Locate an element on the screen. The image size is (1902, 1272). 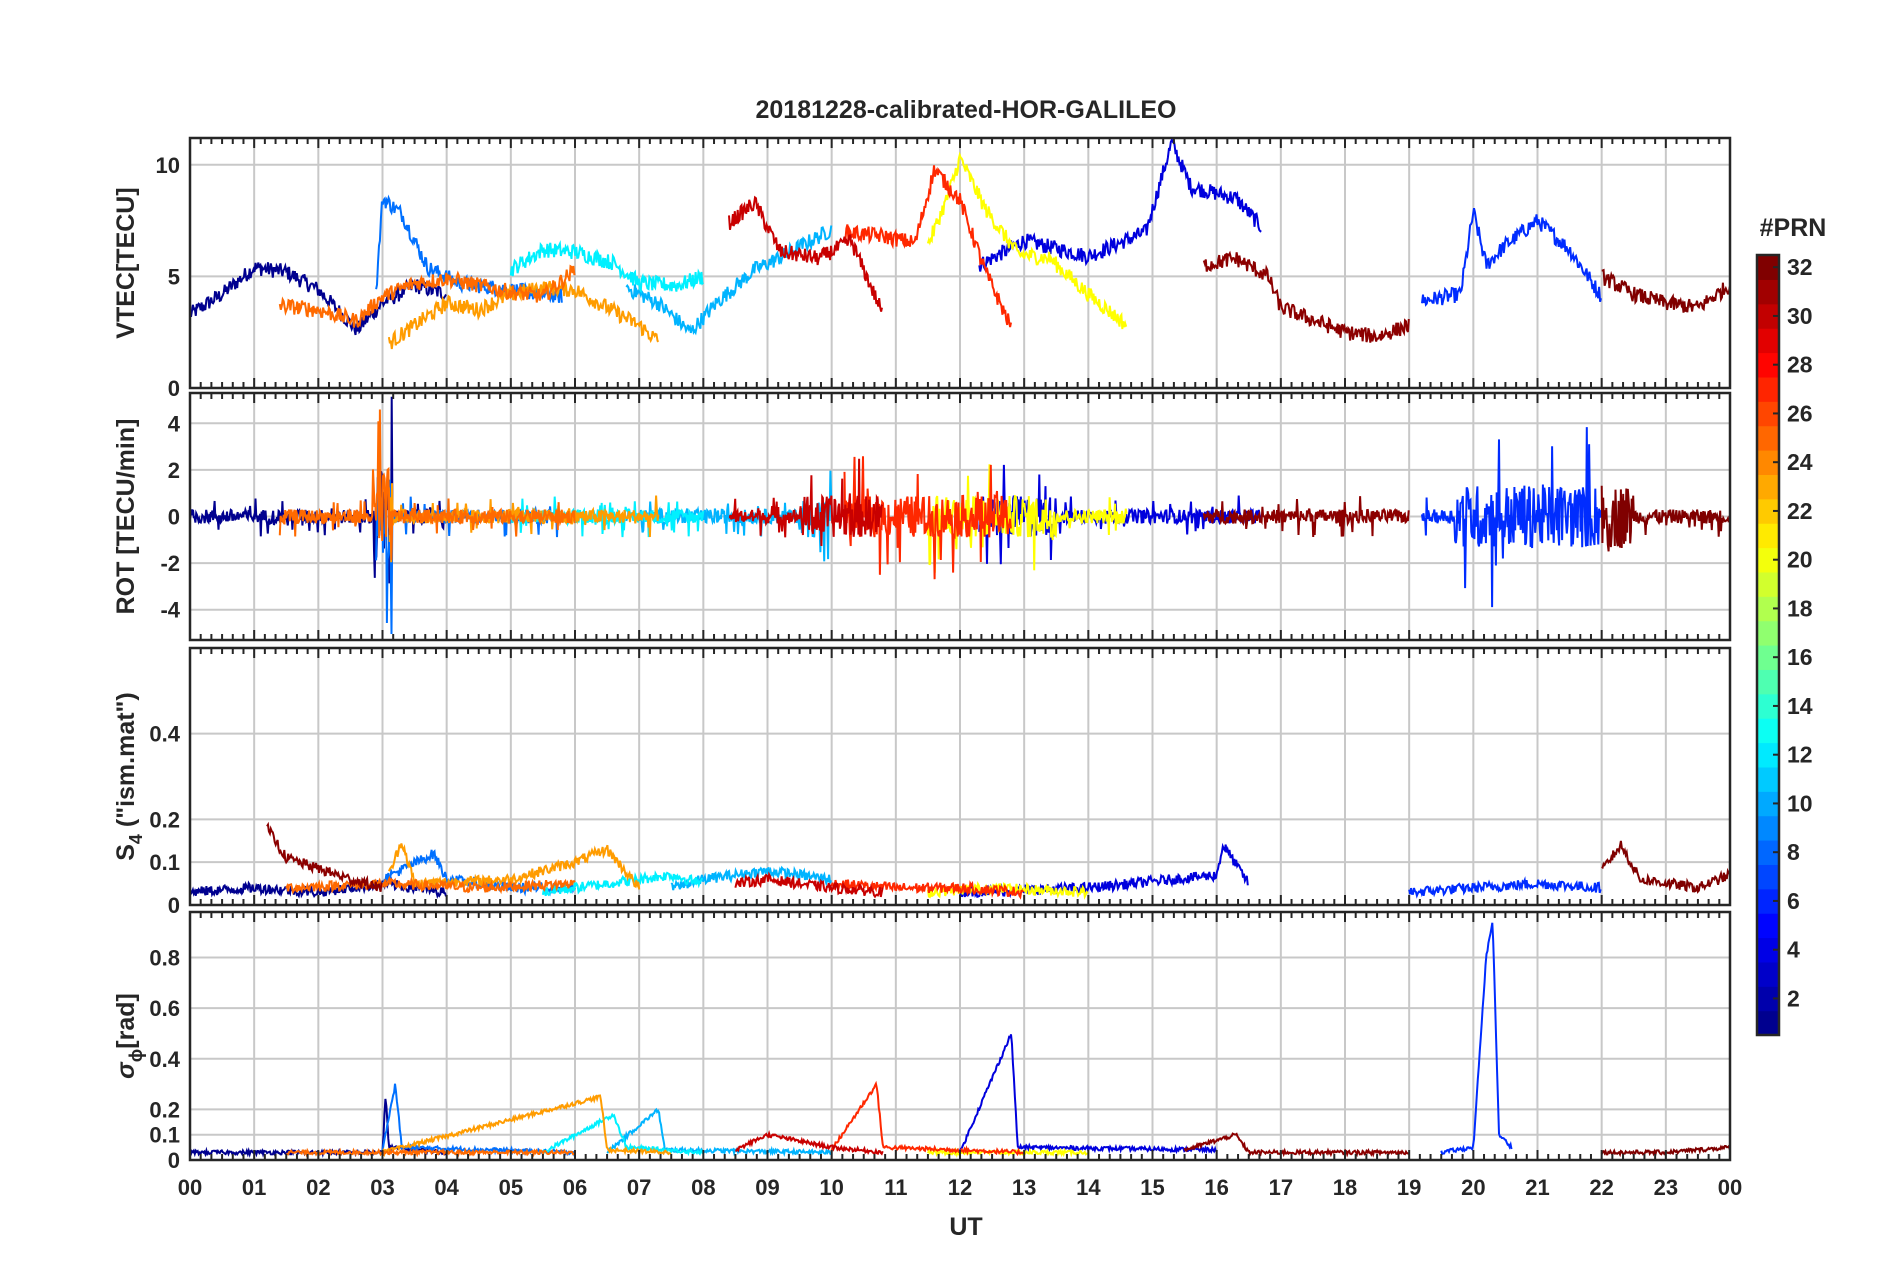
y-tick-label: 5 is located at coordinates (174, 276).